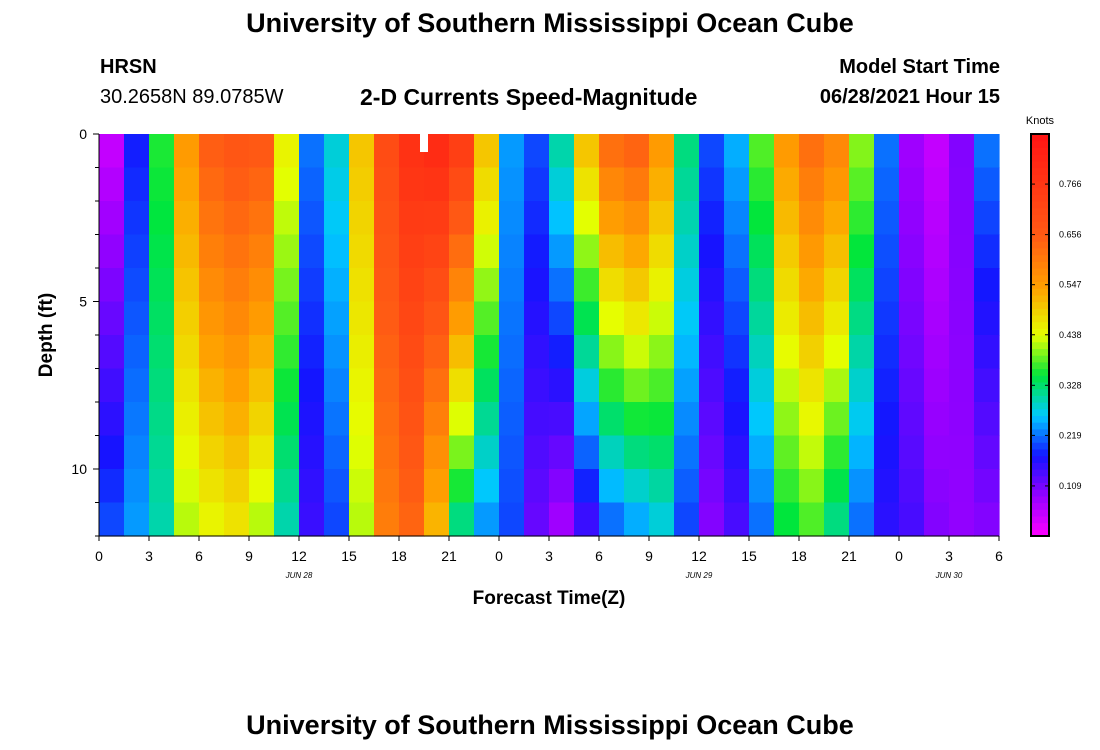 Image resolution: width=1100 pixels, height=750 pixels. I want to click on x-tick-label: 12, so click(299, 556).